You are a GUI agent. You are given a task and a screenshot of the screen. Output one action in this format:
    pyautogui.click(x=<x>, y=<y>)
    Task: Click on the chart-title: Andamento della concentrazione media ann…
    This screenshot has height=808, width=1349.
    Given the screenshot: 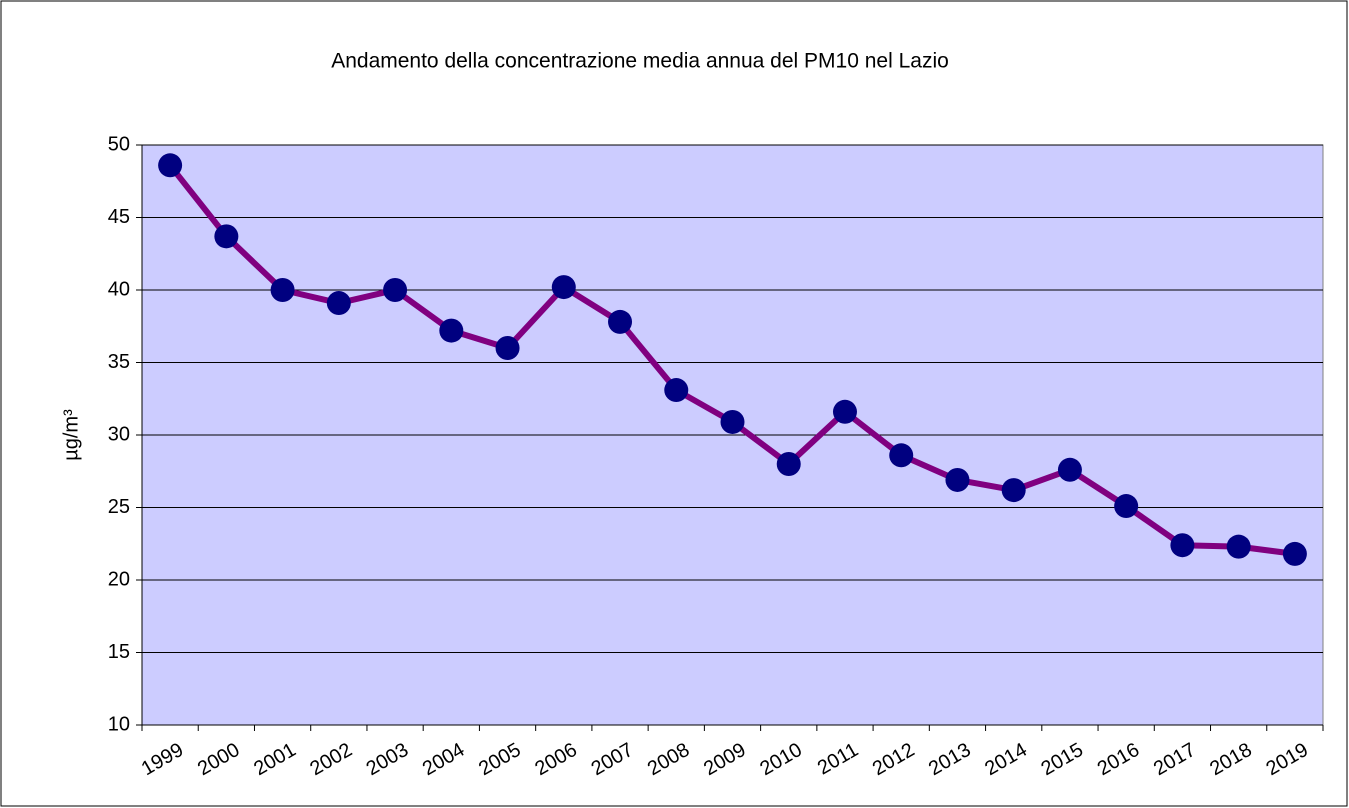 What is the action you would take?
    pyautogui.click(x=640, y=61)
    